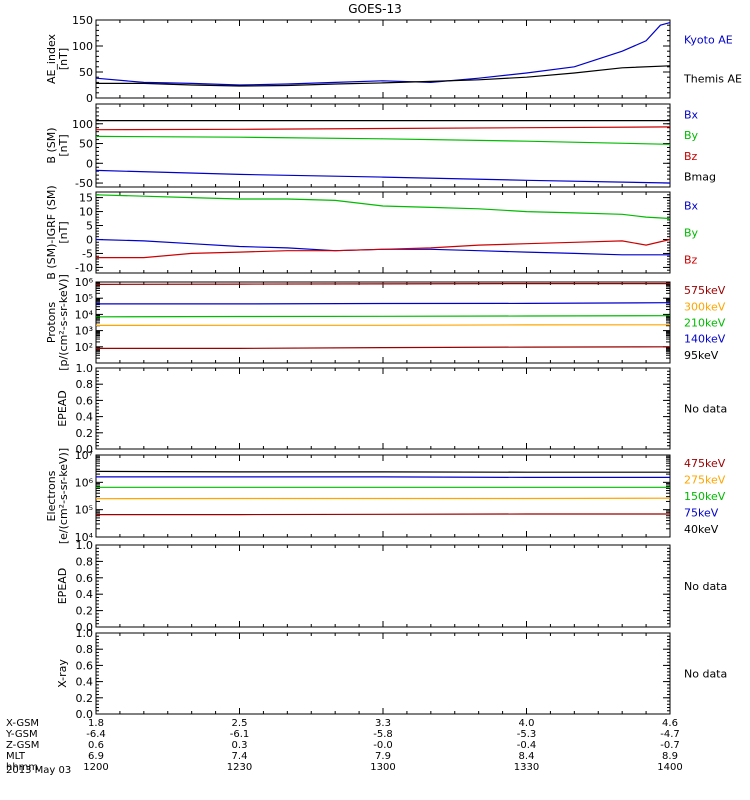 The height and width of the screenshot is (800, 750). I want to click on y-tick-label: 0.2, so click(85, 698).